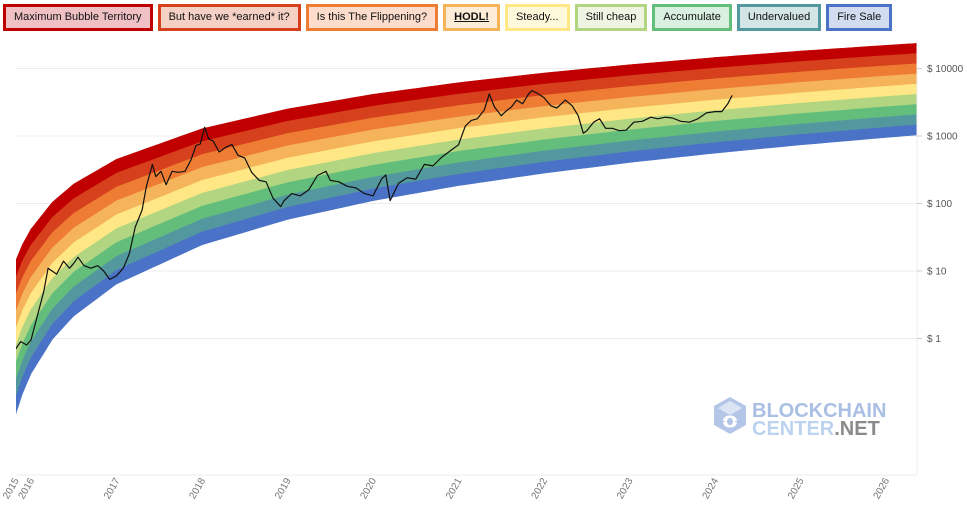 The height and width of the screenshot is (516, 967). I want to click on legend-button-still-cheap: Still cheap, so click(611, 17).